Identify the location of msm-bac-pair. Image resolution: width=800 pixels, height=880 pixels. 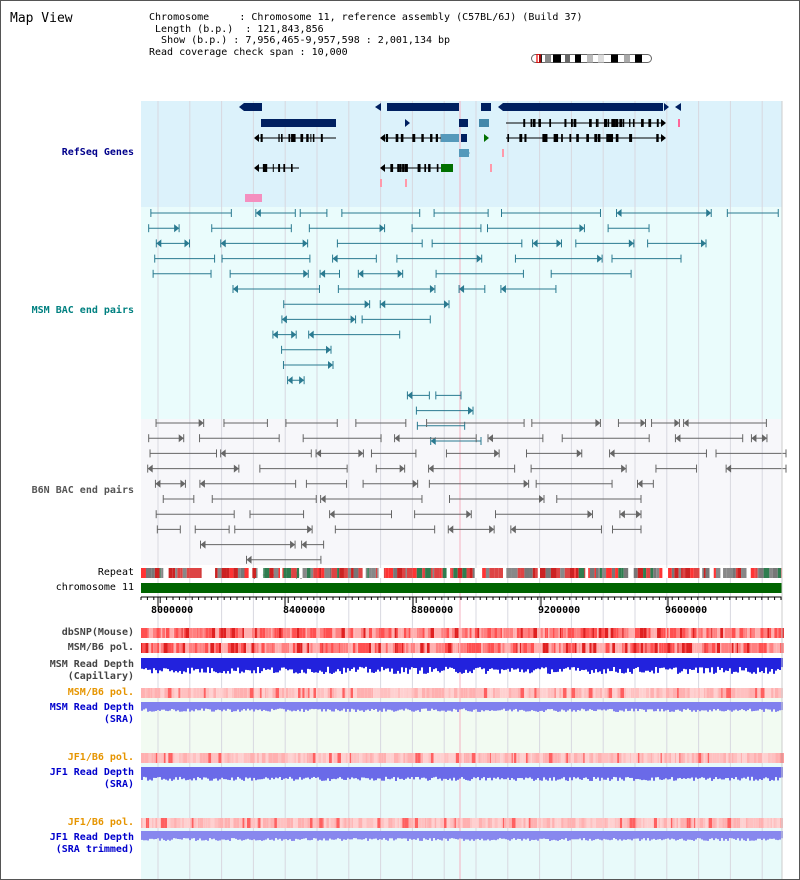
(284, 319).